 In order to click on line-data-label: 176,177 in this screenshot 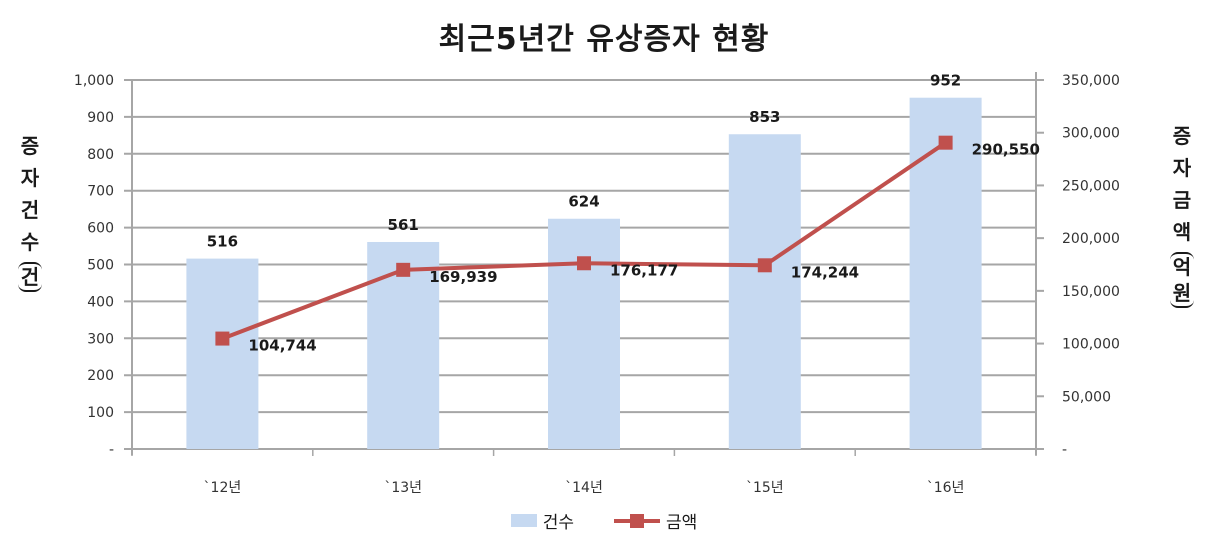, I will do `click(644, 270)`.